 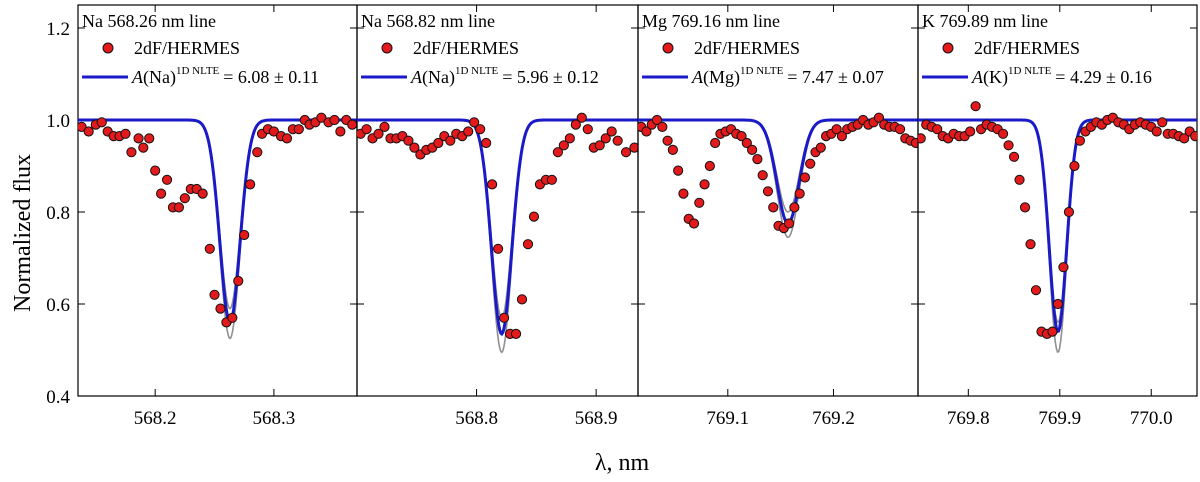 I want to click on legend-fit-label: A(Mg)1D NLTE = 7.47 ± 0.07, so click(x=787, y=76).